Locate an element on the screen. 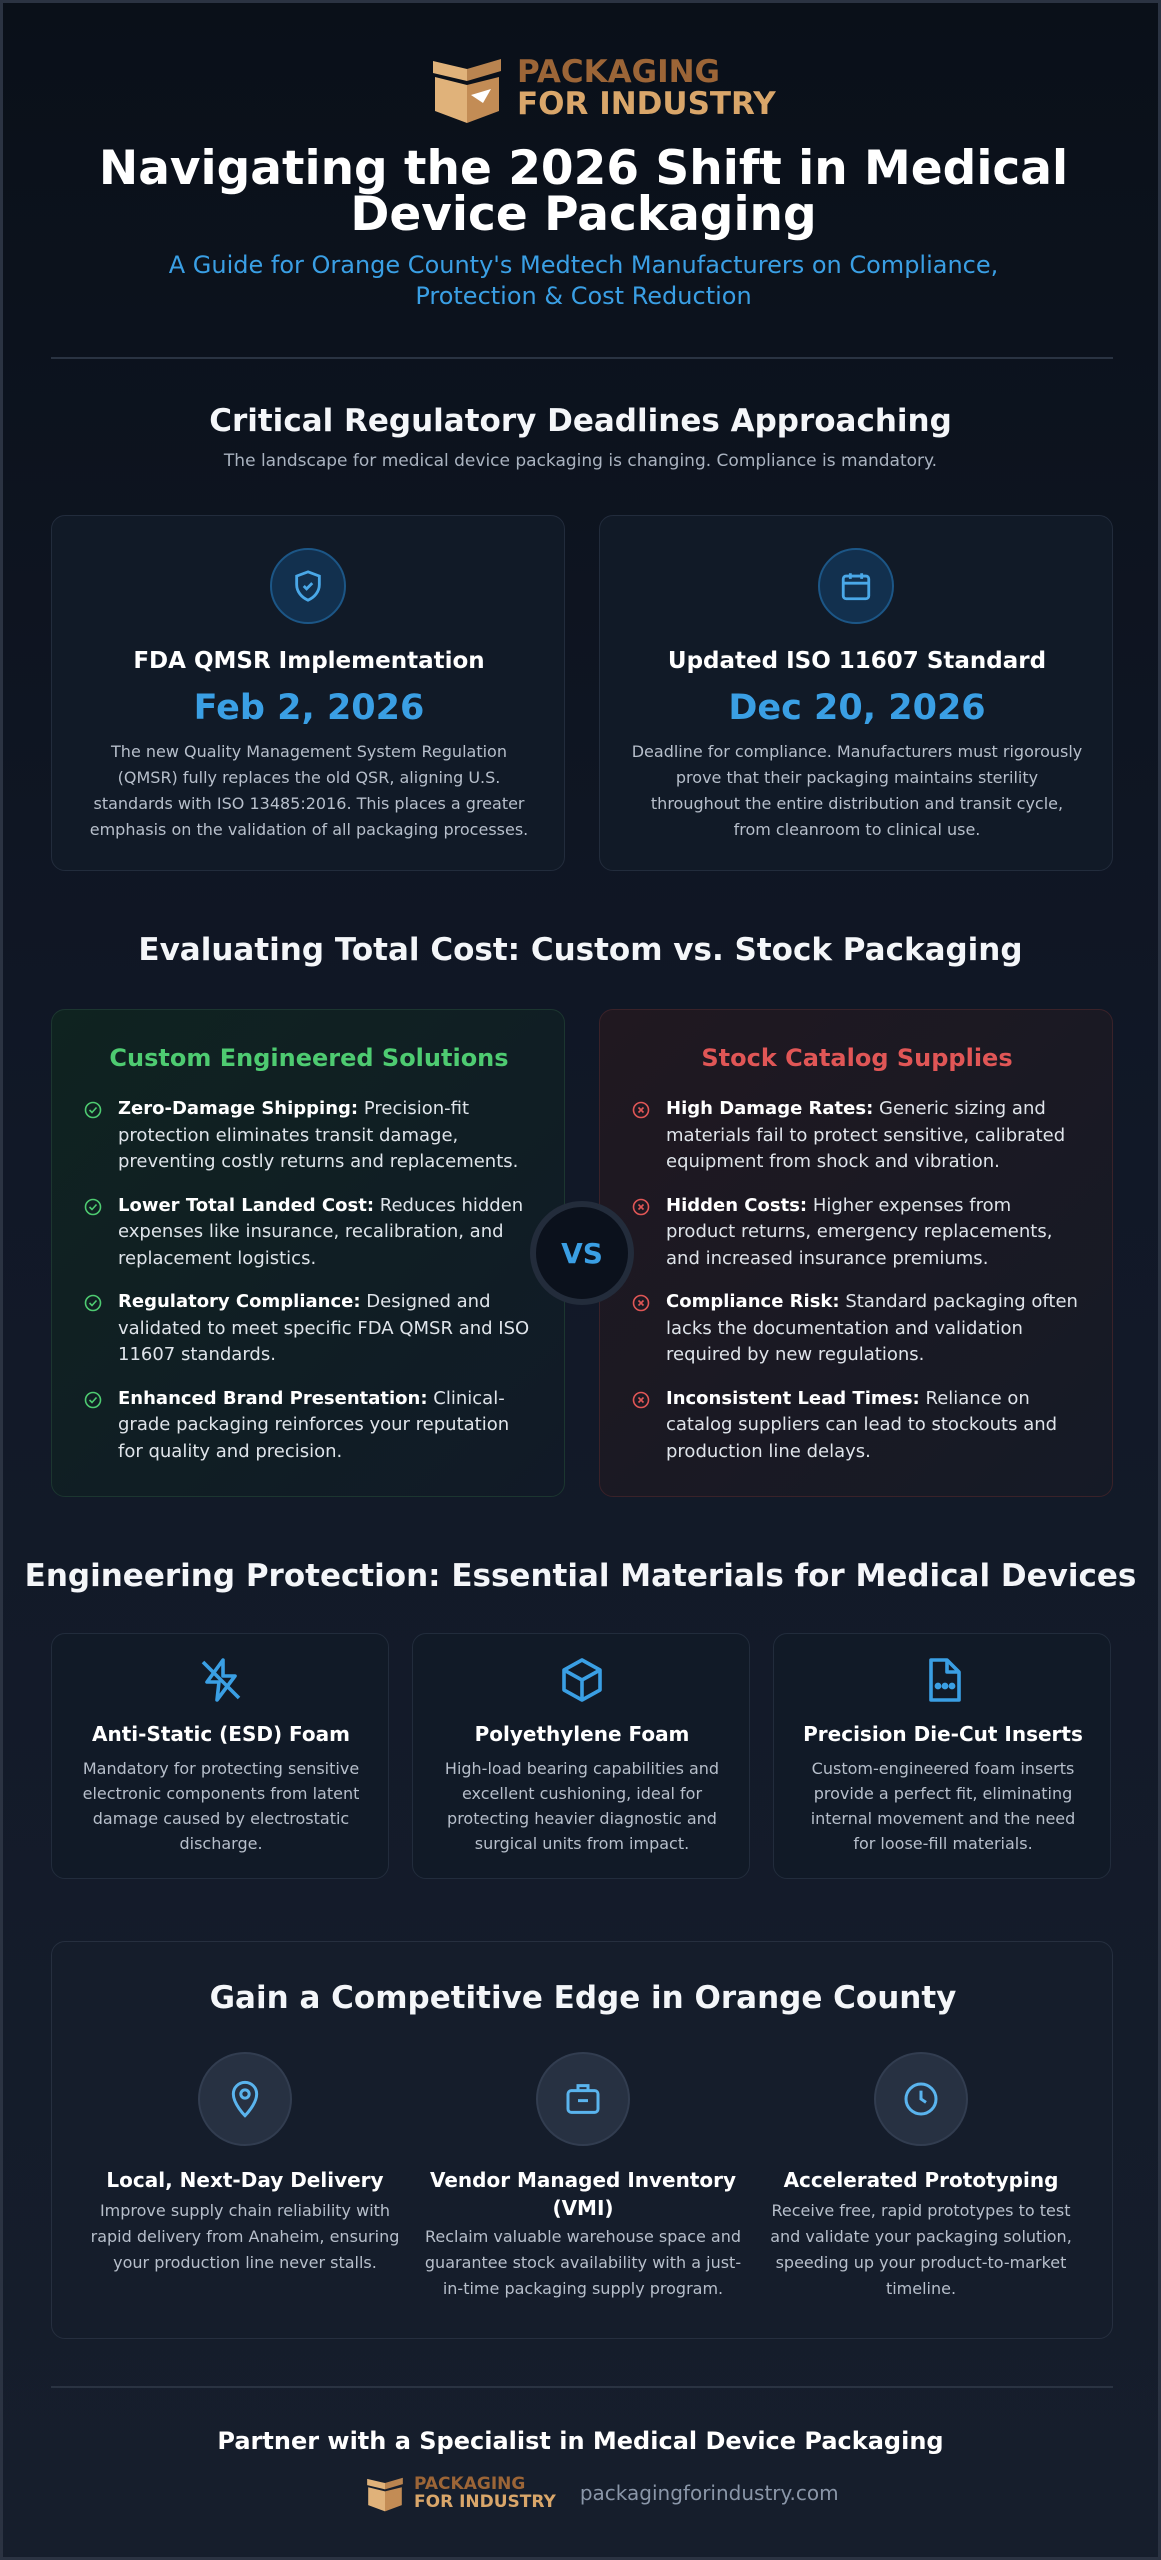 This screenshot has height=2560, width=1161. card-title: FDA QMSR Implementation is located at coordinates (309, 661).